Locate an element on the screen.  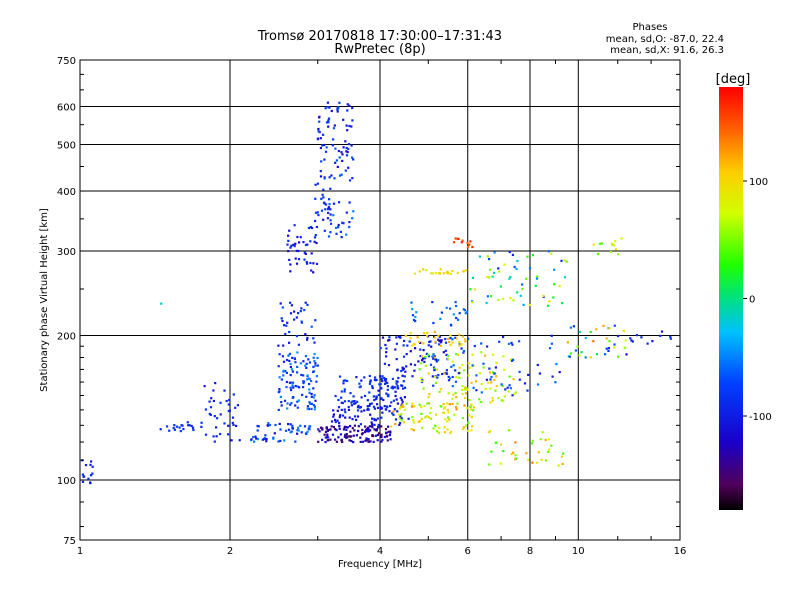
y-tick-label: 75 is located at coordinates (69, 541).